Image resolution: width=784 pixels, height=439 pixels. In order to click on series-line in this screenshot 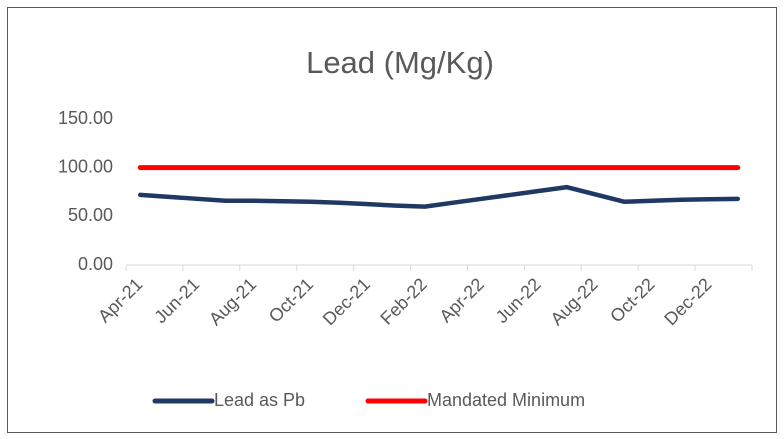, I will do `click(439, 196)`.